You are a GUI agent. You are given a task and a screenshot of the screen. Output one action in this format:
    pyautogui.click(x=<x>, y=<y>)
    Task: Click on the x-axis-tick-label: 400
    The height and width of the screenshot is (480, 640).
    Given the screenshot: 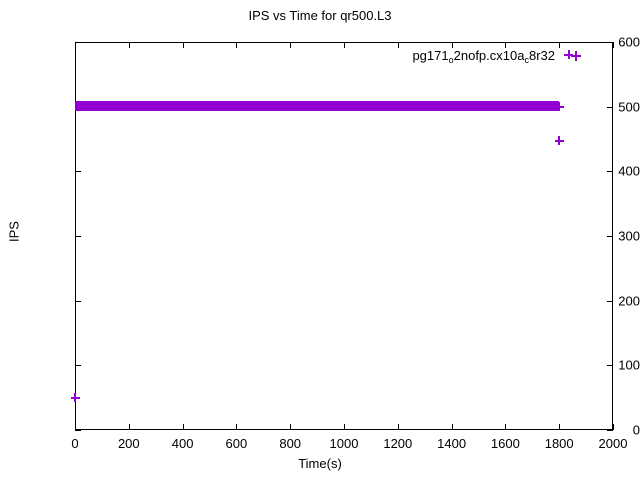 What is the action you would take?
    pyautogui.click(x=182, y=443)
    